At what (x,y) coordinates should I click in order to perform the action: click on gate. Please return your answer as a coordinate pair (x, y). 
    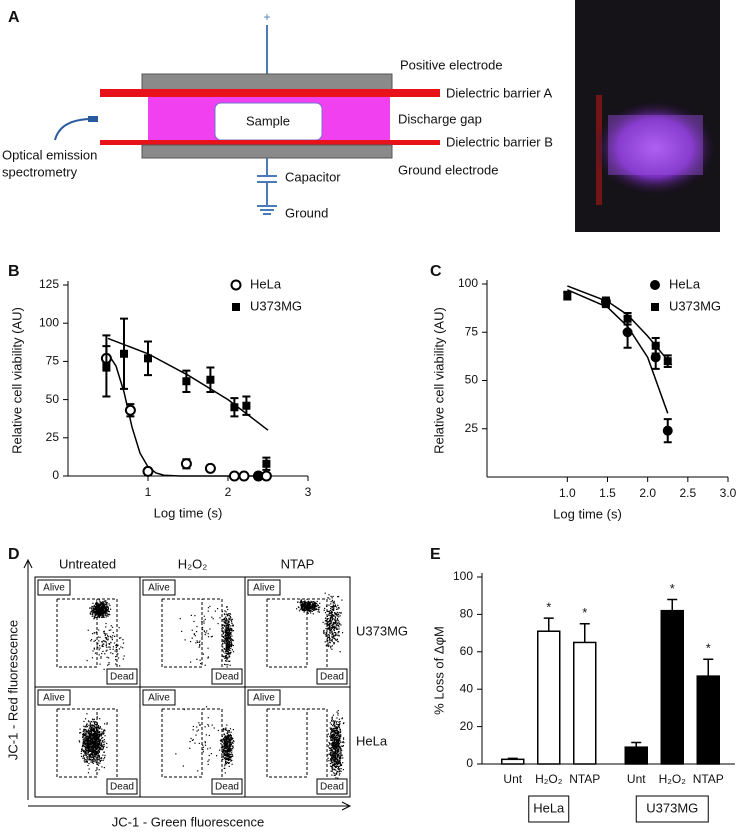
    Looking at the image, I should click on (192, 750).